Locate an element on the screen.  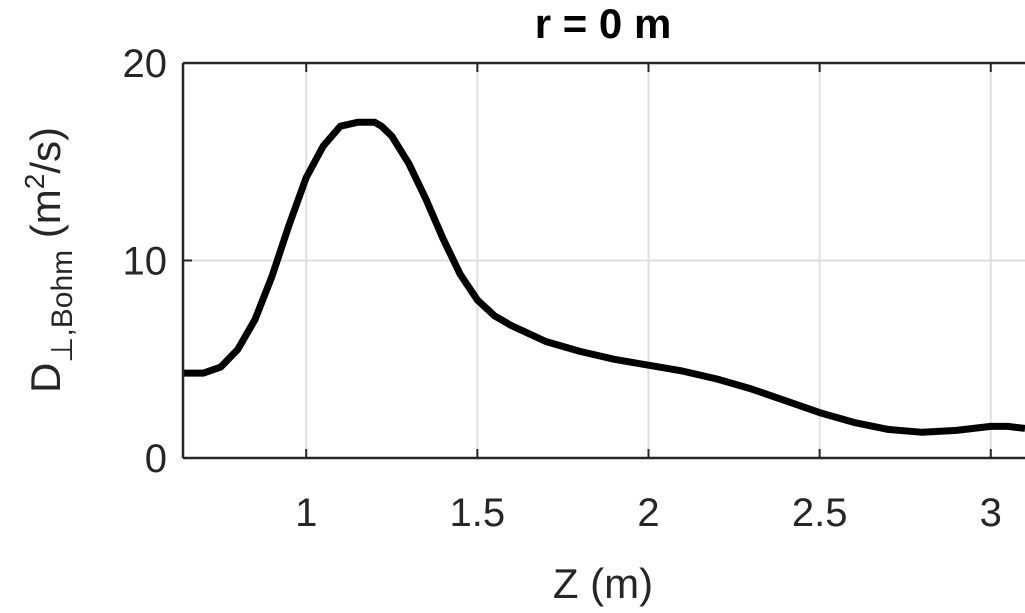
y-tick-label: 10 is located at coordinates (145, 262).